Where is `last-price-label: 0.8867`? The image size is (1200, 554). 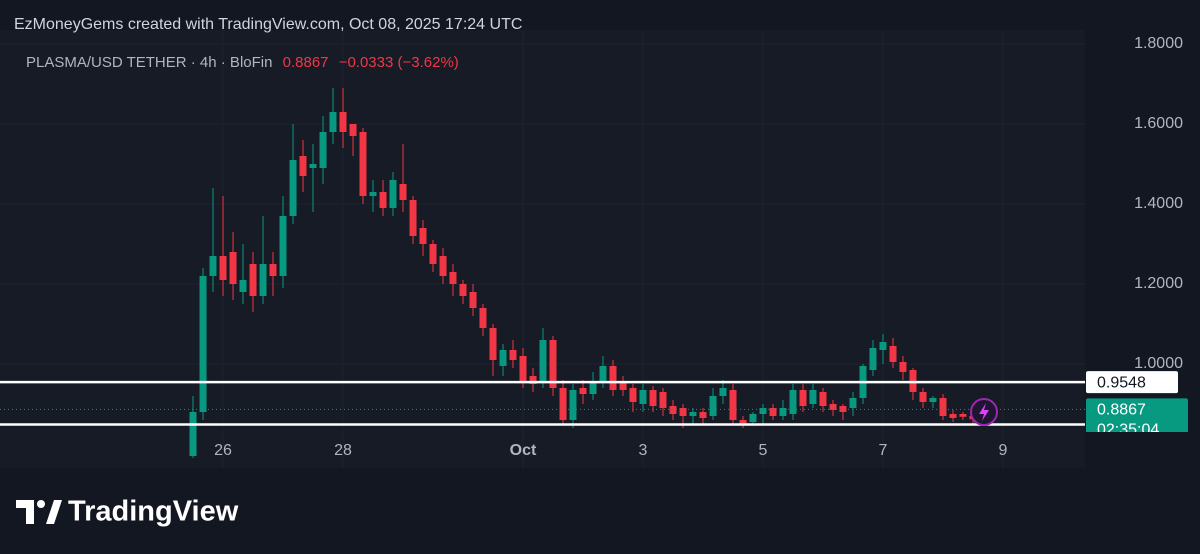
last-price-label: 0.8867 is located at coordinates (1121, 410).